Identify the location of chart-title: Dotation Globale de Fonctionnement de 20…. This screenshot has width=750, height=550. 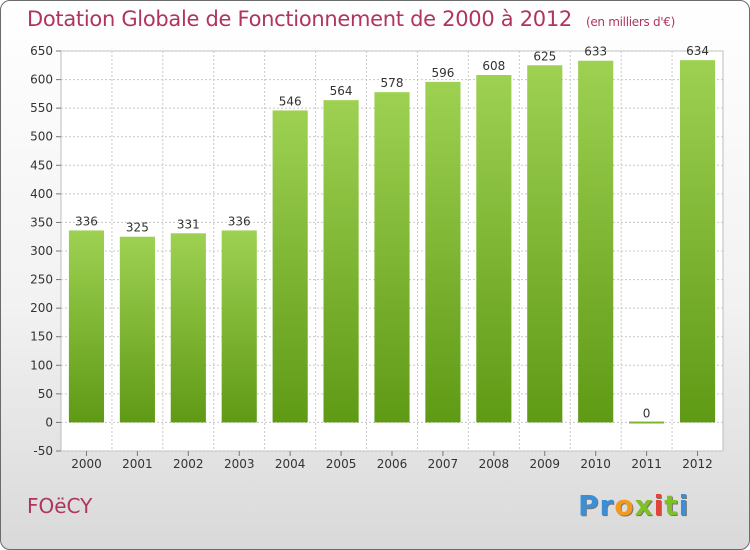
(351, 19).